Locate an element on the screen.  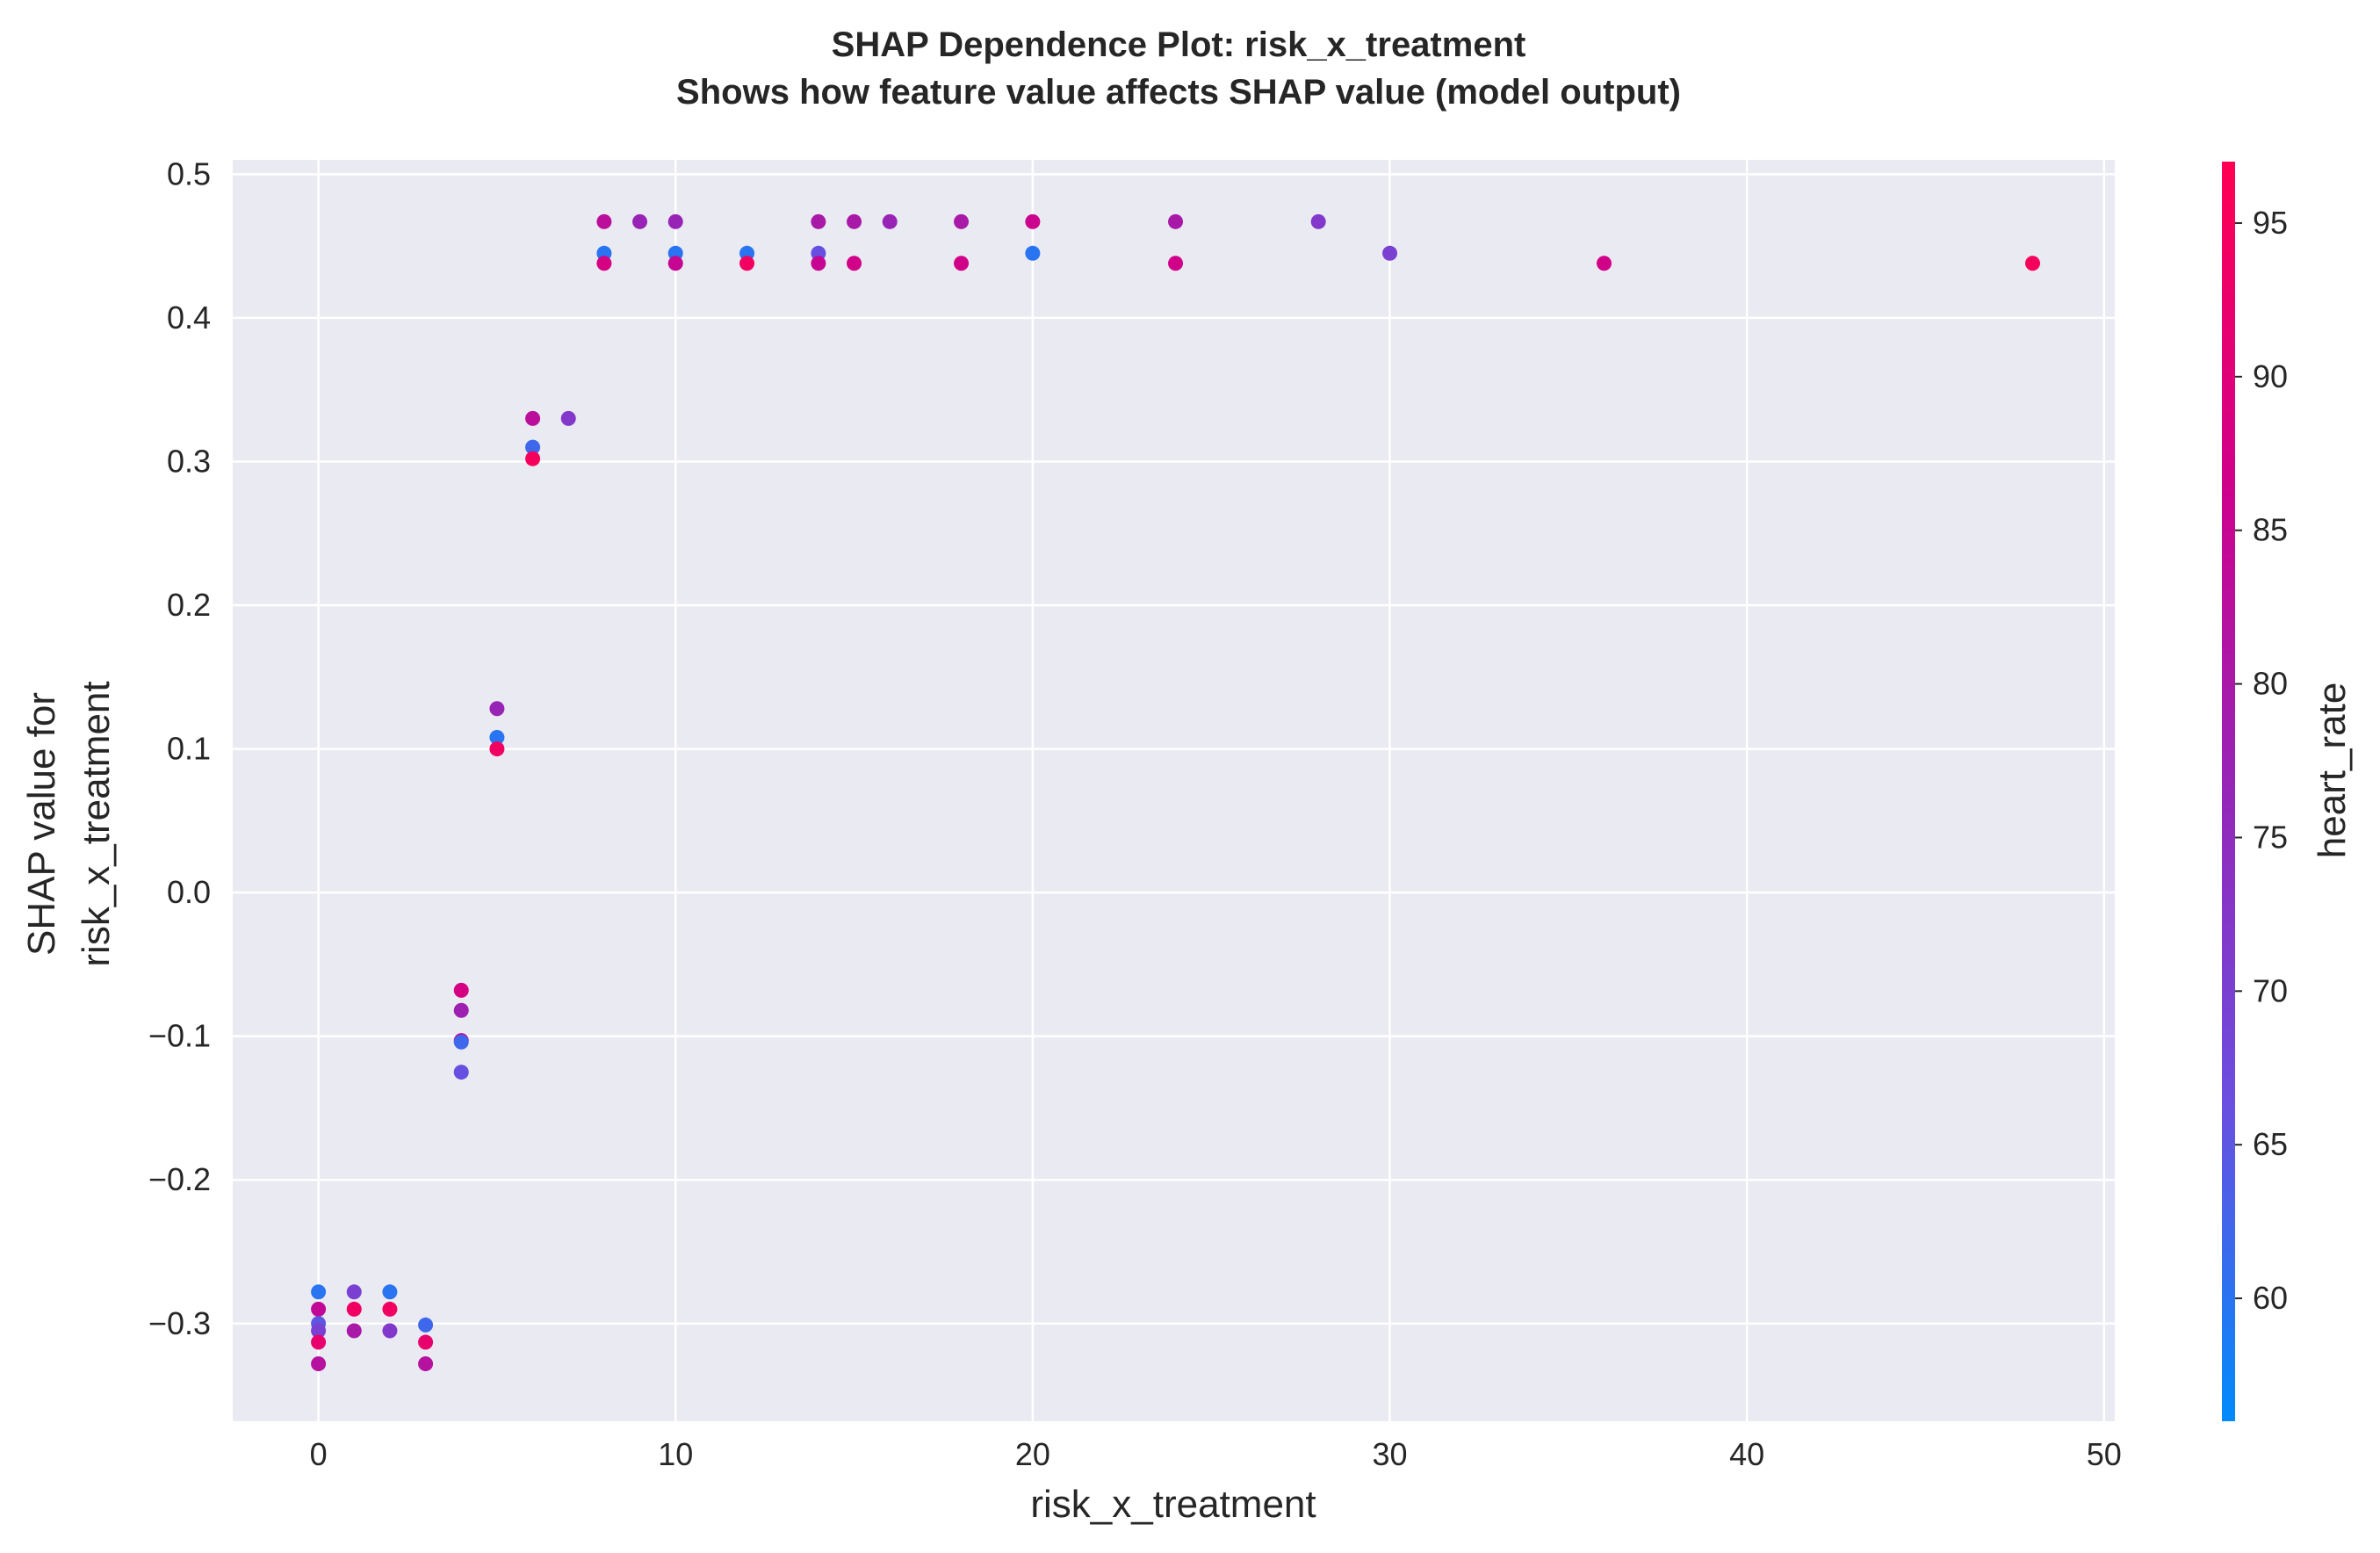
colorbar-label: heart_rate is located at coordinates (2332, 771).